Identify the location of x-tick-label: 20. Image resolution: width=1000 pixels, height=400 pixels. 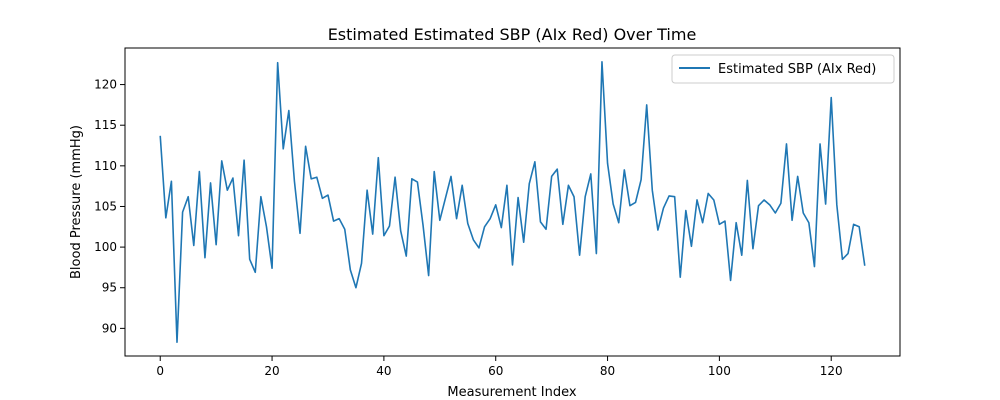
(271, 371).